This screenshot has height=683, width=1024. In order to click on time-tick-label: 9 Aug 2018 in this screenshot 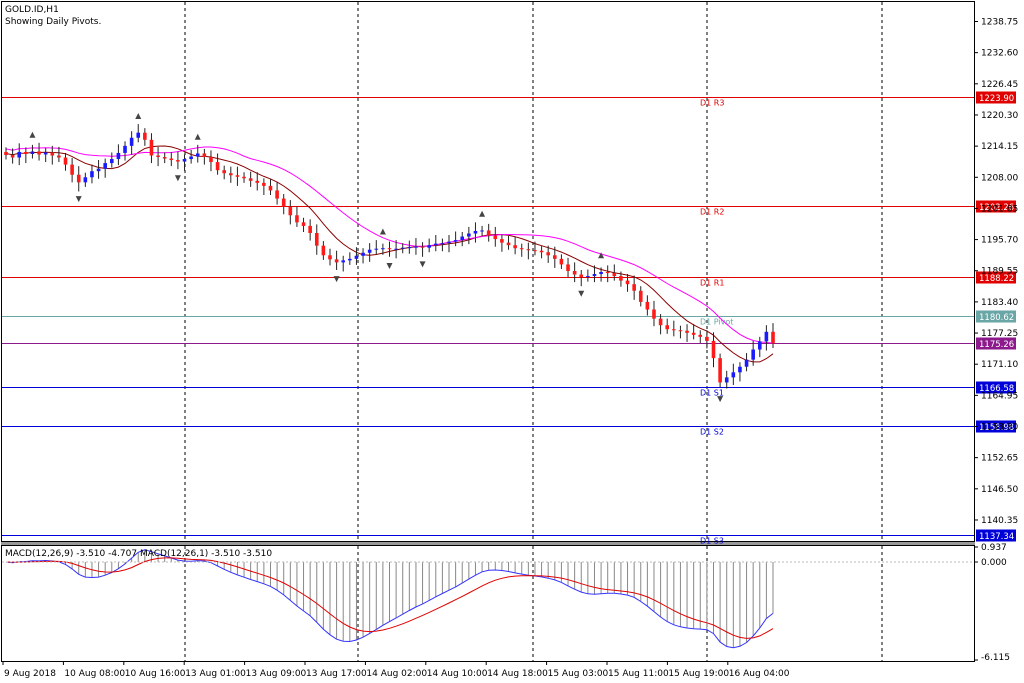, I will do `click(30, 674)`.